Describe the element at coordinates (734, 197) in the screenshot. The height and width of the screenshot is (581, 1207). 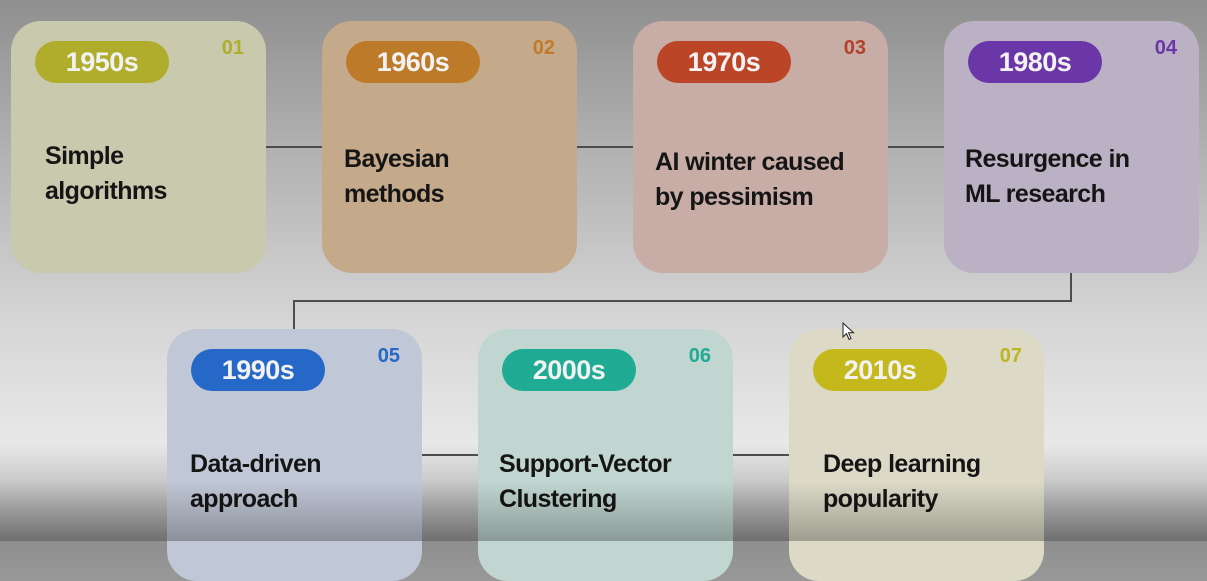
I see `description-line: by pessimism` at that location.